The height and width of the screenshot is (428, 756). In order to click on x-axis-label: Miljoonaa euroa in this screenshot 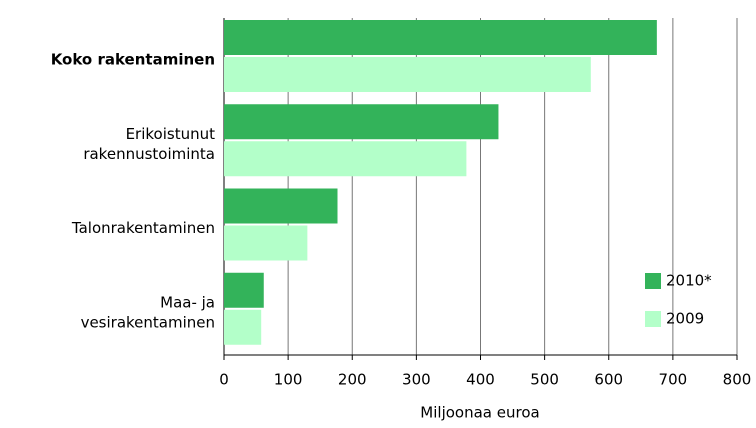, I will do `click(479, 413)`.